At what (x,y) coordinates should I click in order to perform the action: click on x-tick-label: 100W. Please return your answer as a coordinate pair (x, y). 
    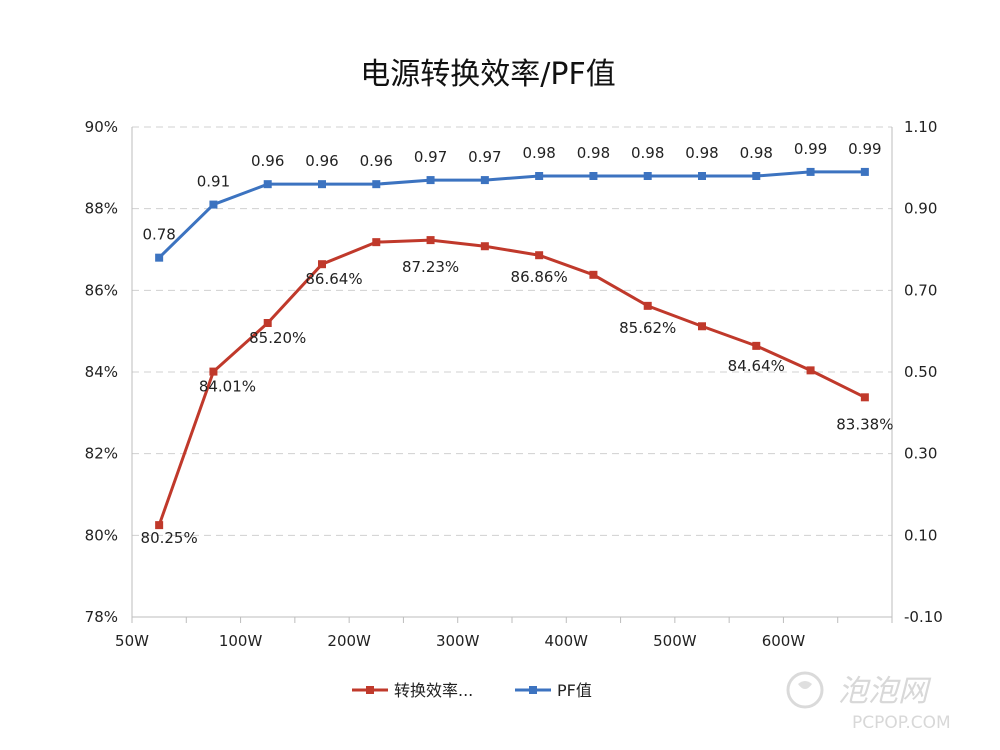
    Looking at the image, I should click on (241, 641).